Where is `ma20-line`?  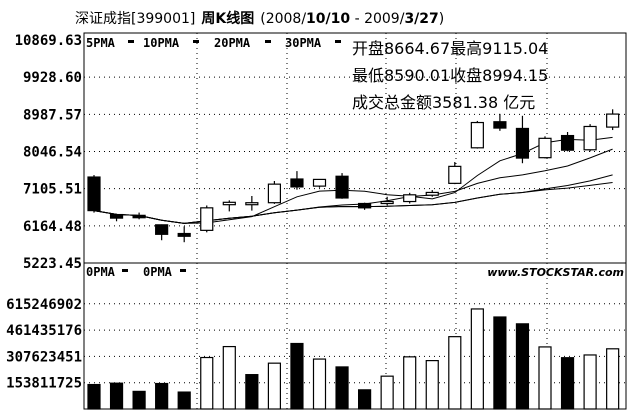
ma20-line is located at coordinates (353, 199).